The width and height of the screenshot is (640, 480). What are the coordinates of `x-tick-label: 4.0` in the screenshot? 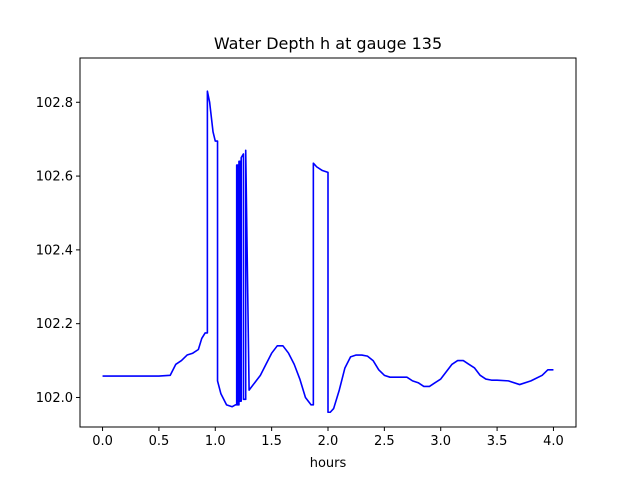 It's located at (553, 441).